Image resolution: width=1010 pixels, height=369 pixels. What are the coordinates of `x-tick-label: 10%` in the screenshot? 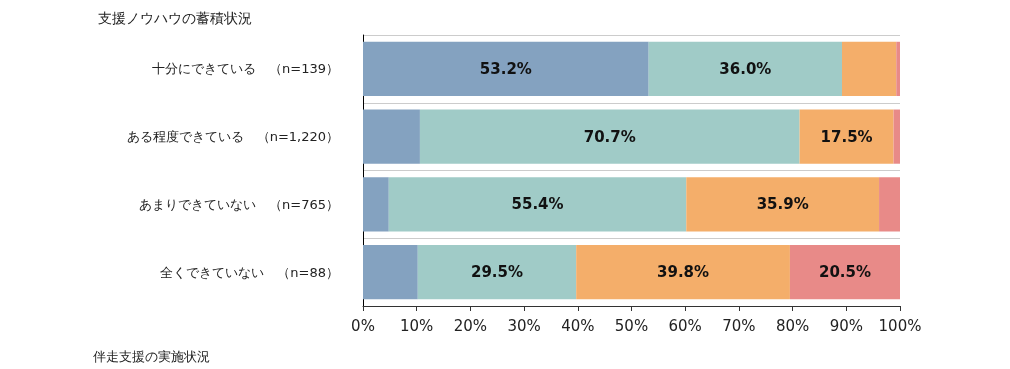 It's located at (417, 325).